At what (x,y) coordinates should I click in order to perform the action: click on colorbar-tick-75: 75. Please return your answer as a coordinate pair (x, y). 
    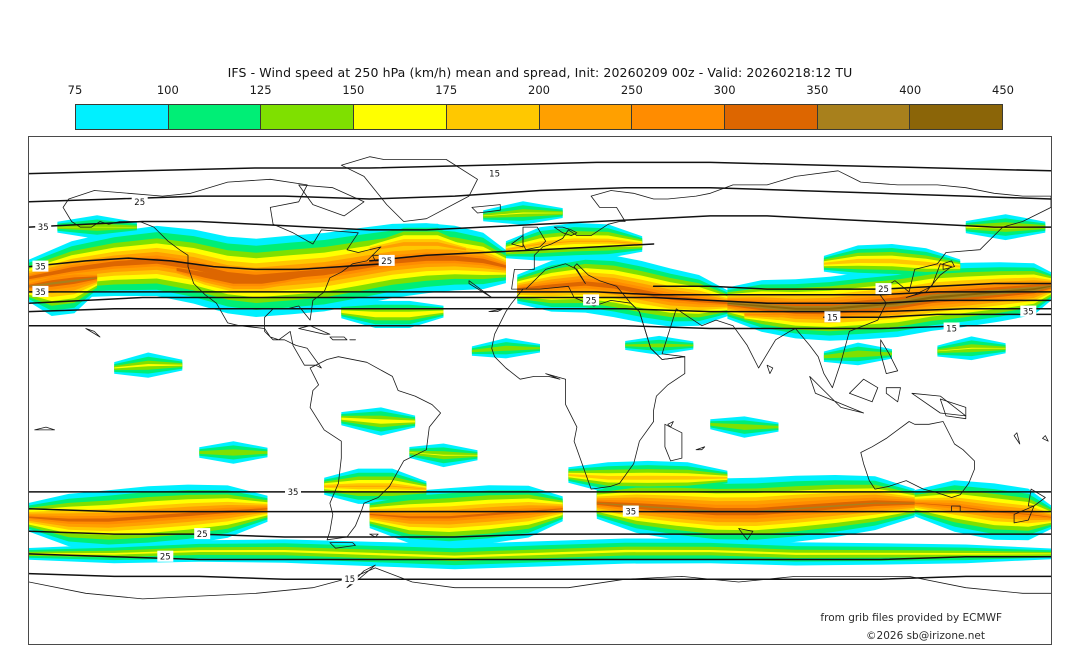
    Looking at the image, I should click on (75, 90).